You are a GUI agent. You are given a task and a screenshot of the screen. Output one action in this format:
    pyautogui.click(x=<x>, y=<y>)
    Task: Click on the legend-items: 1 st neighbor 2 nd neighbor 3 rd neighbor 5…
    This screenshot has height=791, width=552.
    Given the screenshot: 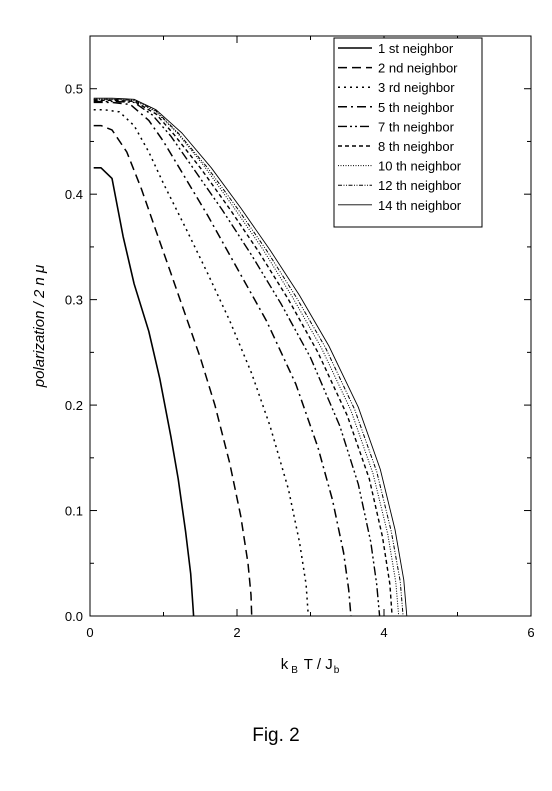 What is the action you would take?
    pyautogui.click(x=400, y=127)
    